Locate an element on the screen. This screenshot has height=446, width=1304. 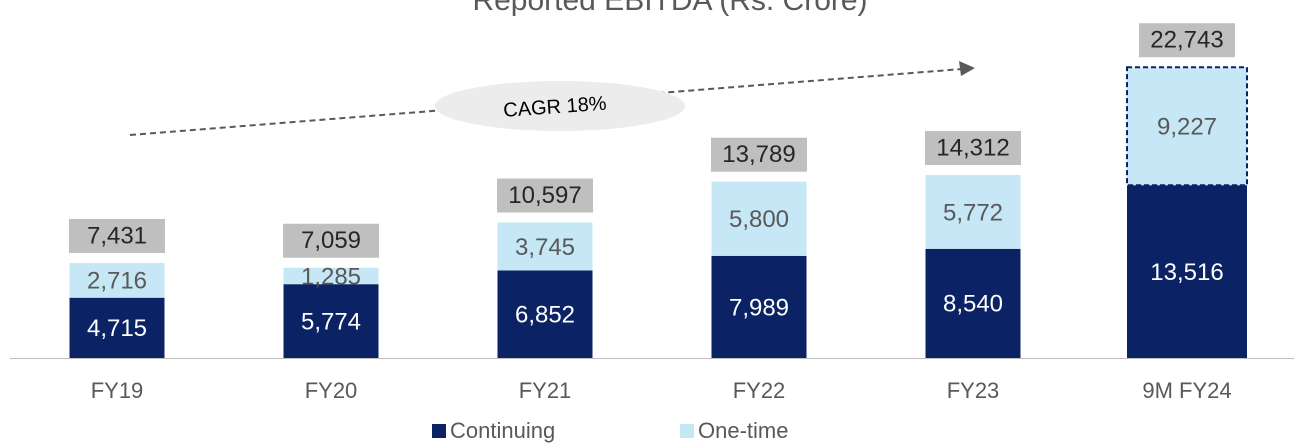
value-label: 5,772 is located at coordinates (973, 212).